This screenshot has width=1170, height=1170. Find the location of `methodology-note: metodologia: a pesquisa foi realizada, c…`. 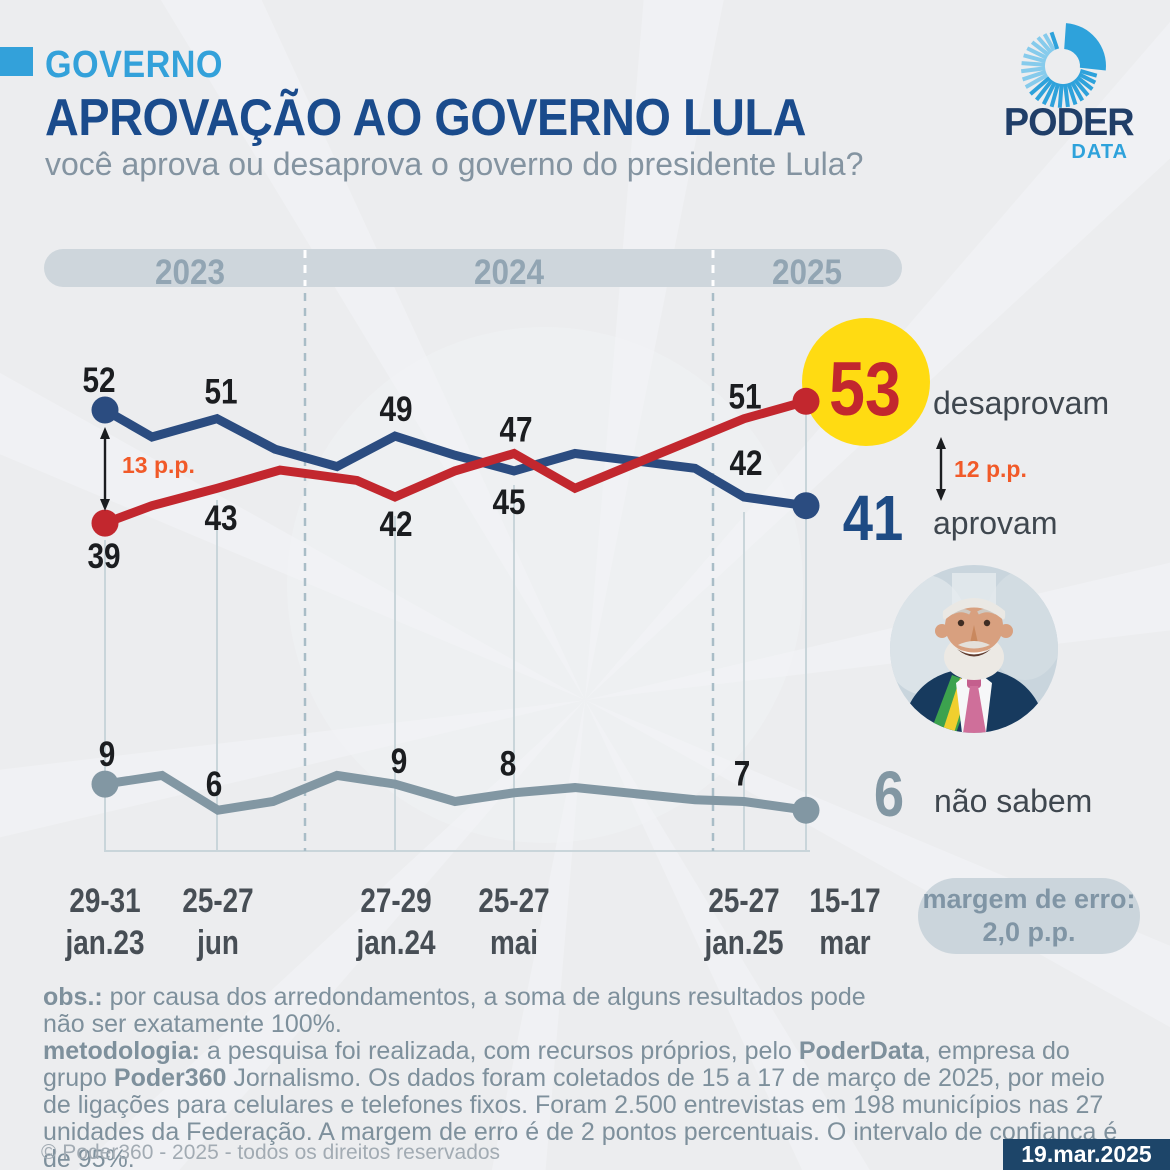

methodology-note: metodologia: a pesquisa foi realizada, c… is located at coordinates (580, 1103).